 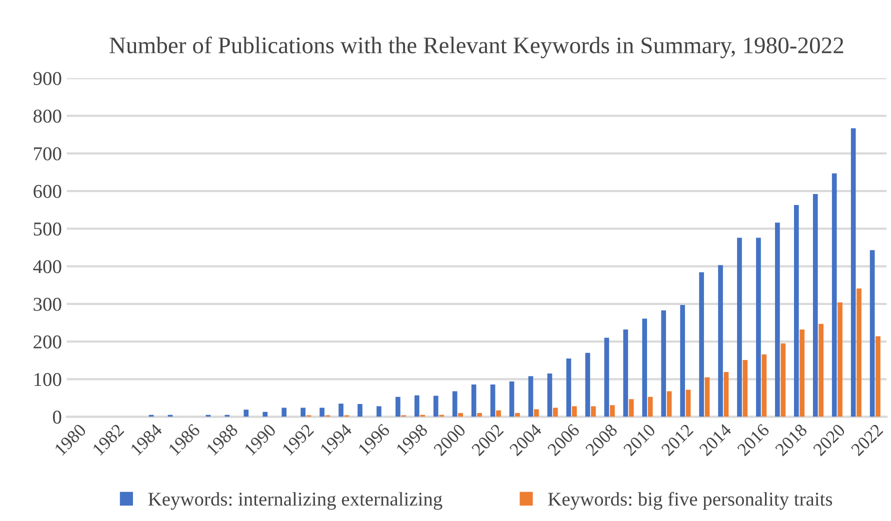 What do you see at coordinates (48, 191) in the screenshot?
I see `y-tick-label: 600` at bounding box center [48, 191].